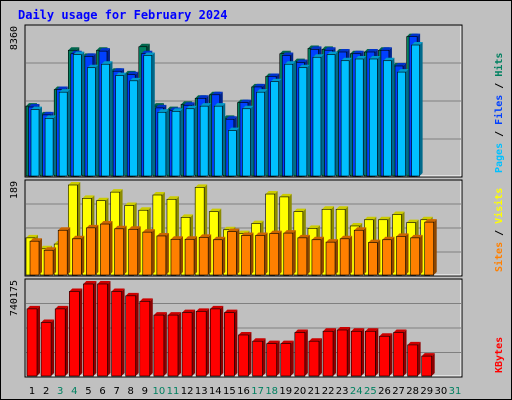  What do you see at coordinates (243, 391) in the screenshot?
I see `x-tick-label-day-16: 16` at bounding box center [243, 391].